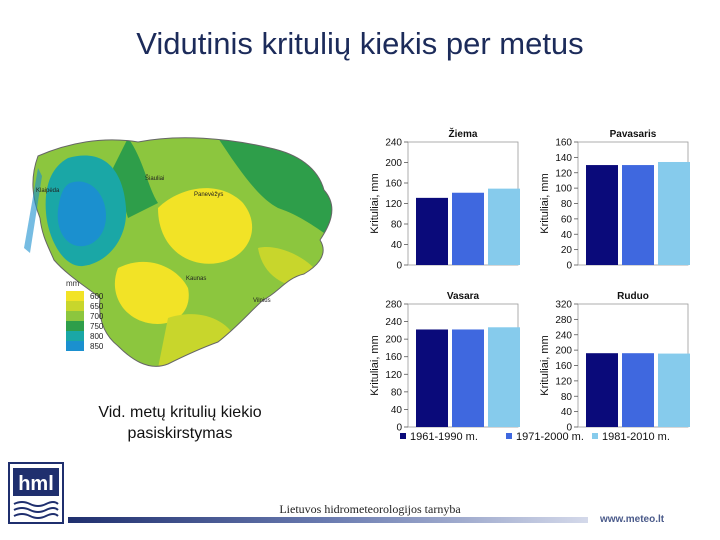 The image size is (720, 540). Describe the element at coordinates (97, 306) in the screenshot. I see `legend-label: 650` at that location.